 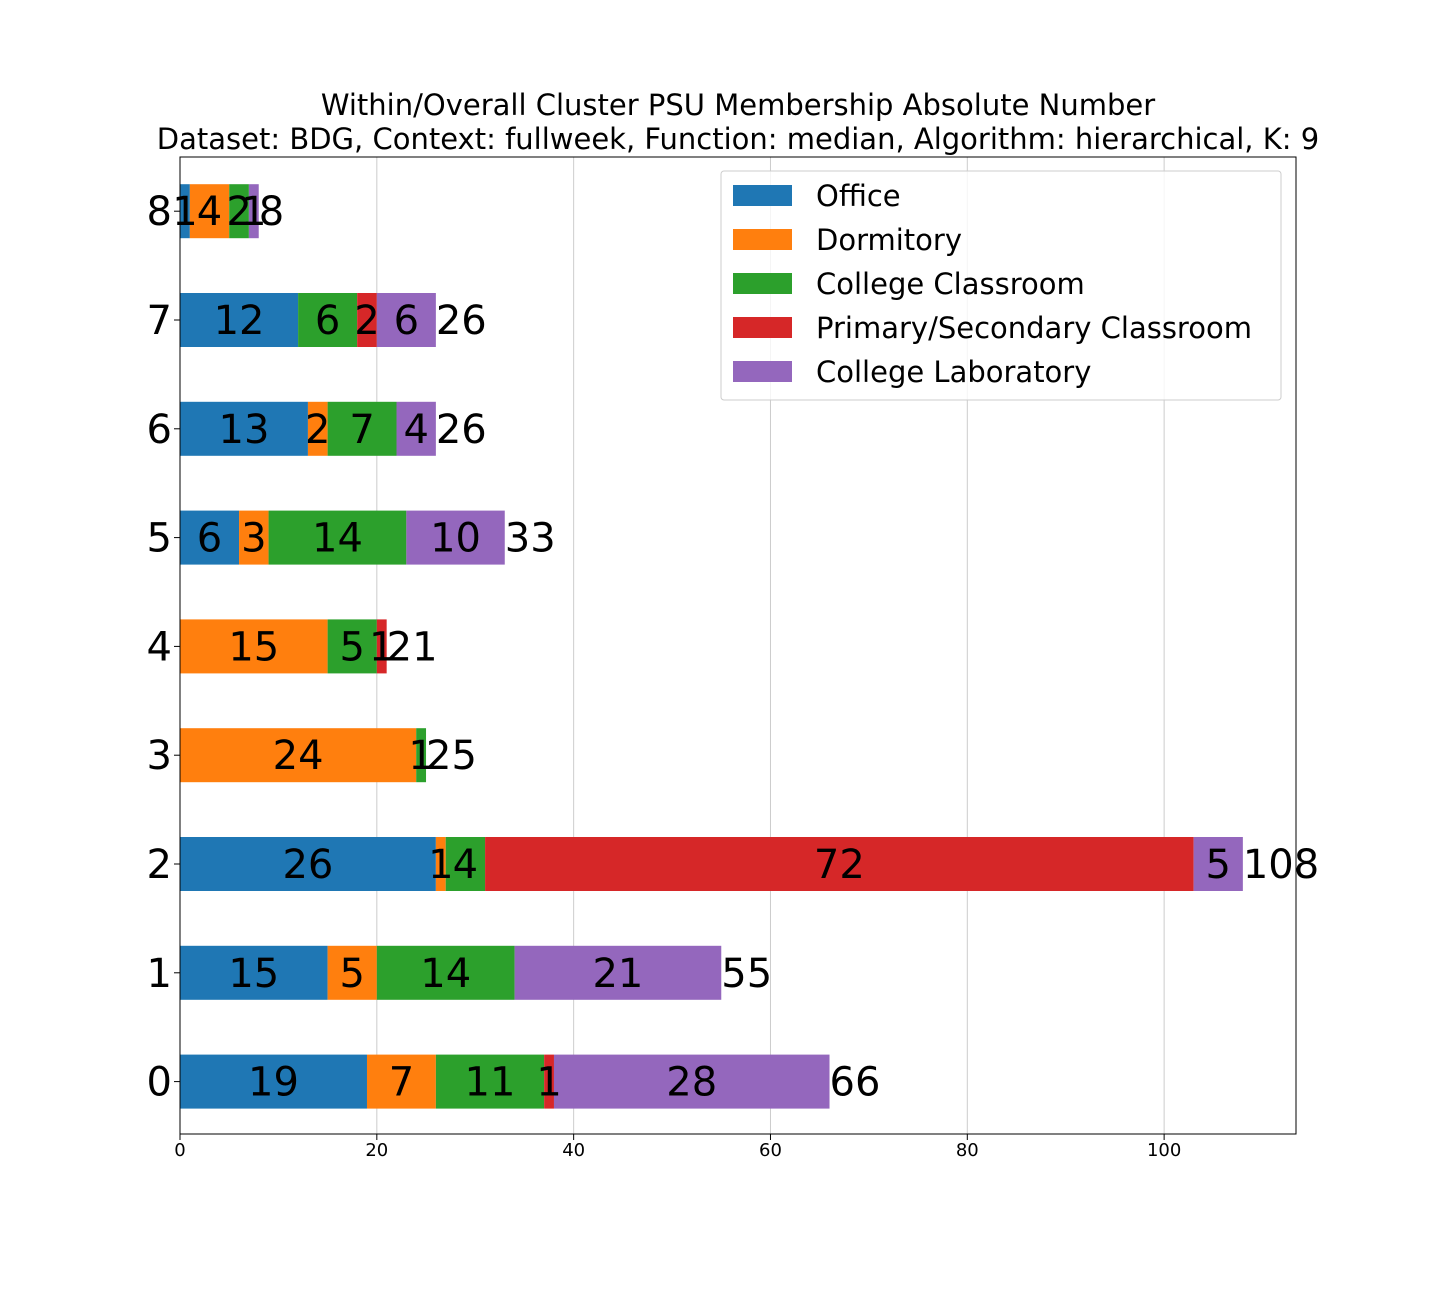 I want to click on bar-total-label: 25, so click(x=451, y=756).